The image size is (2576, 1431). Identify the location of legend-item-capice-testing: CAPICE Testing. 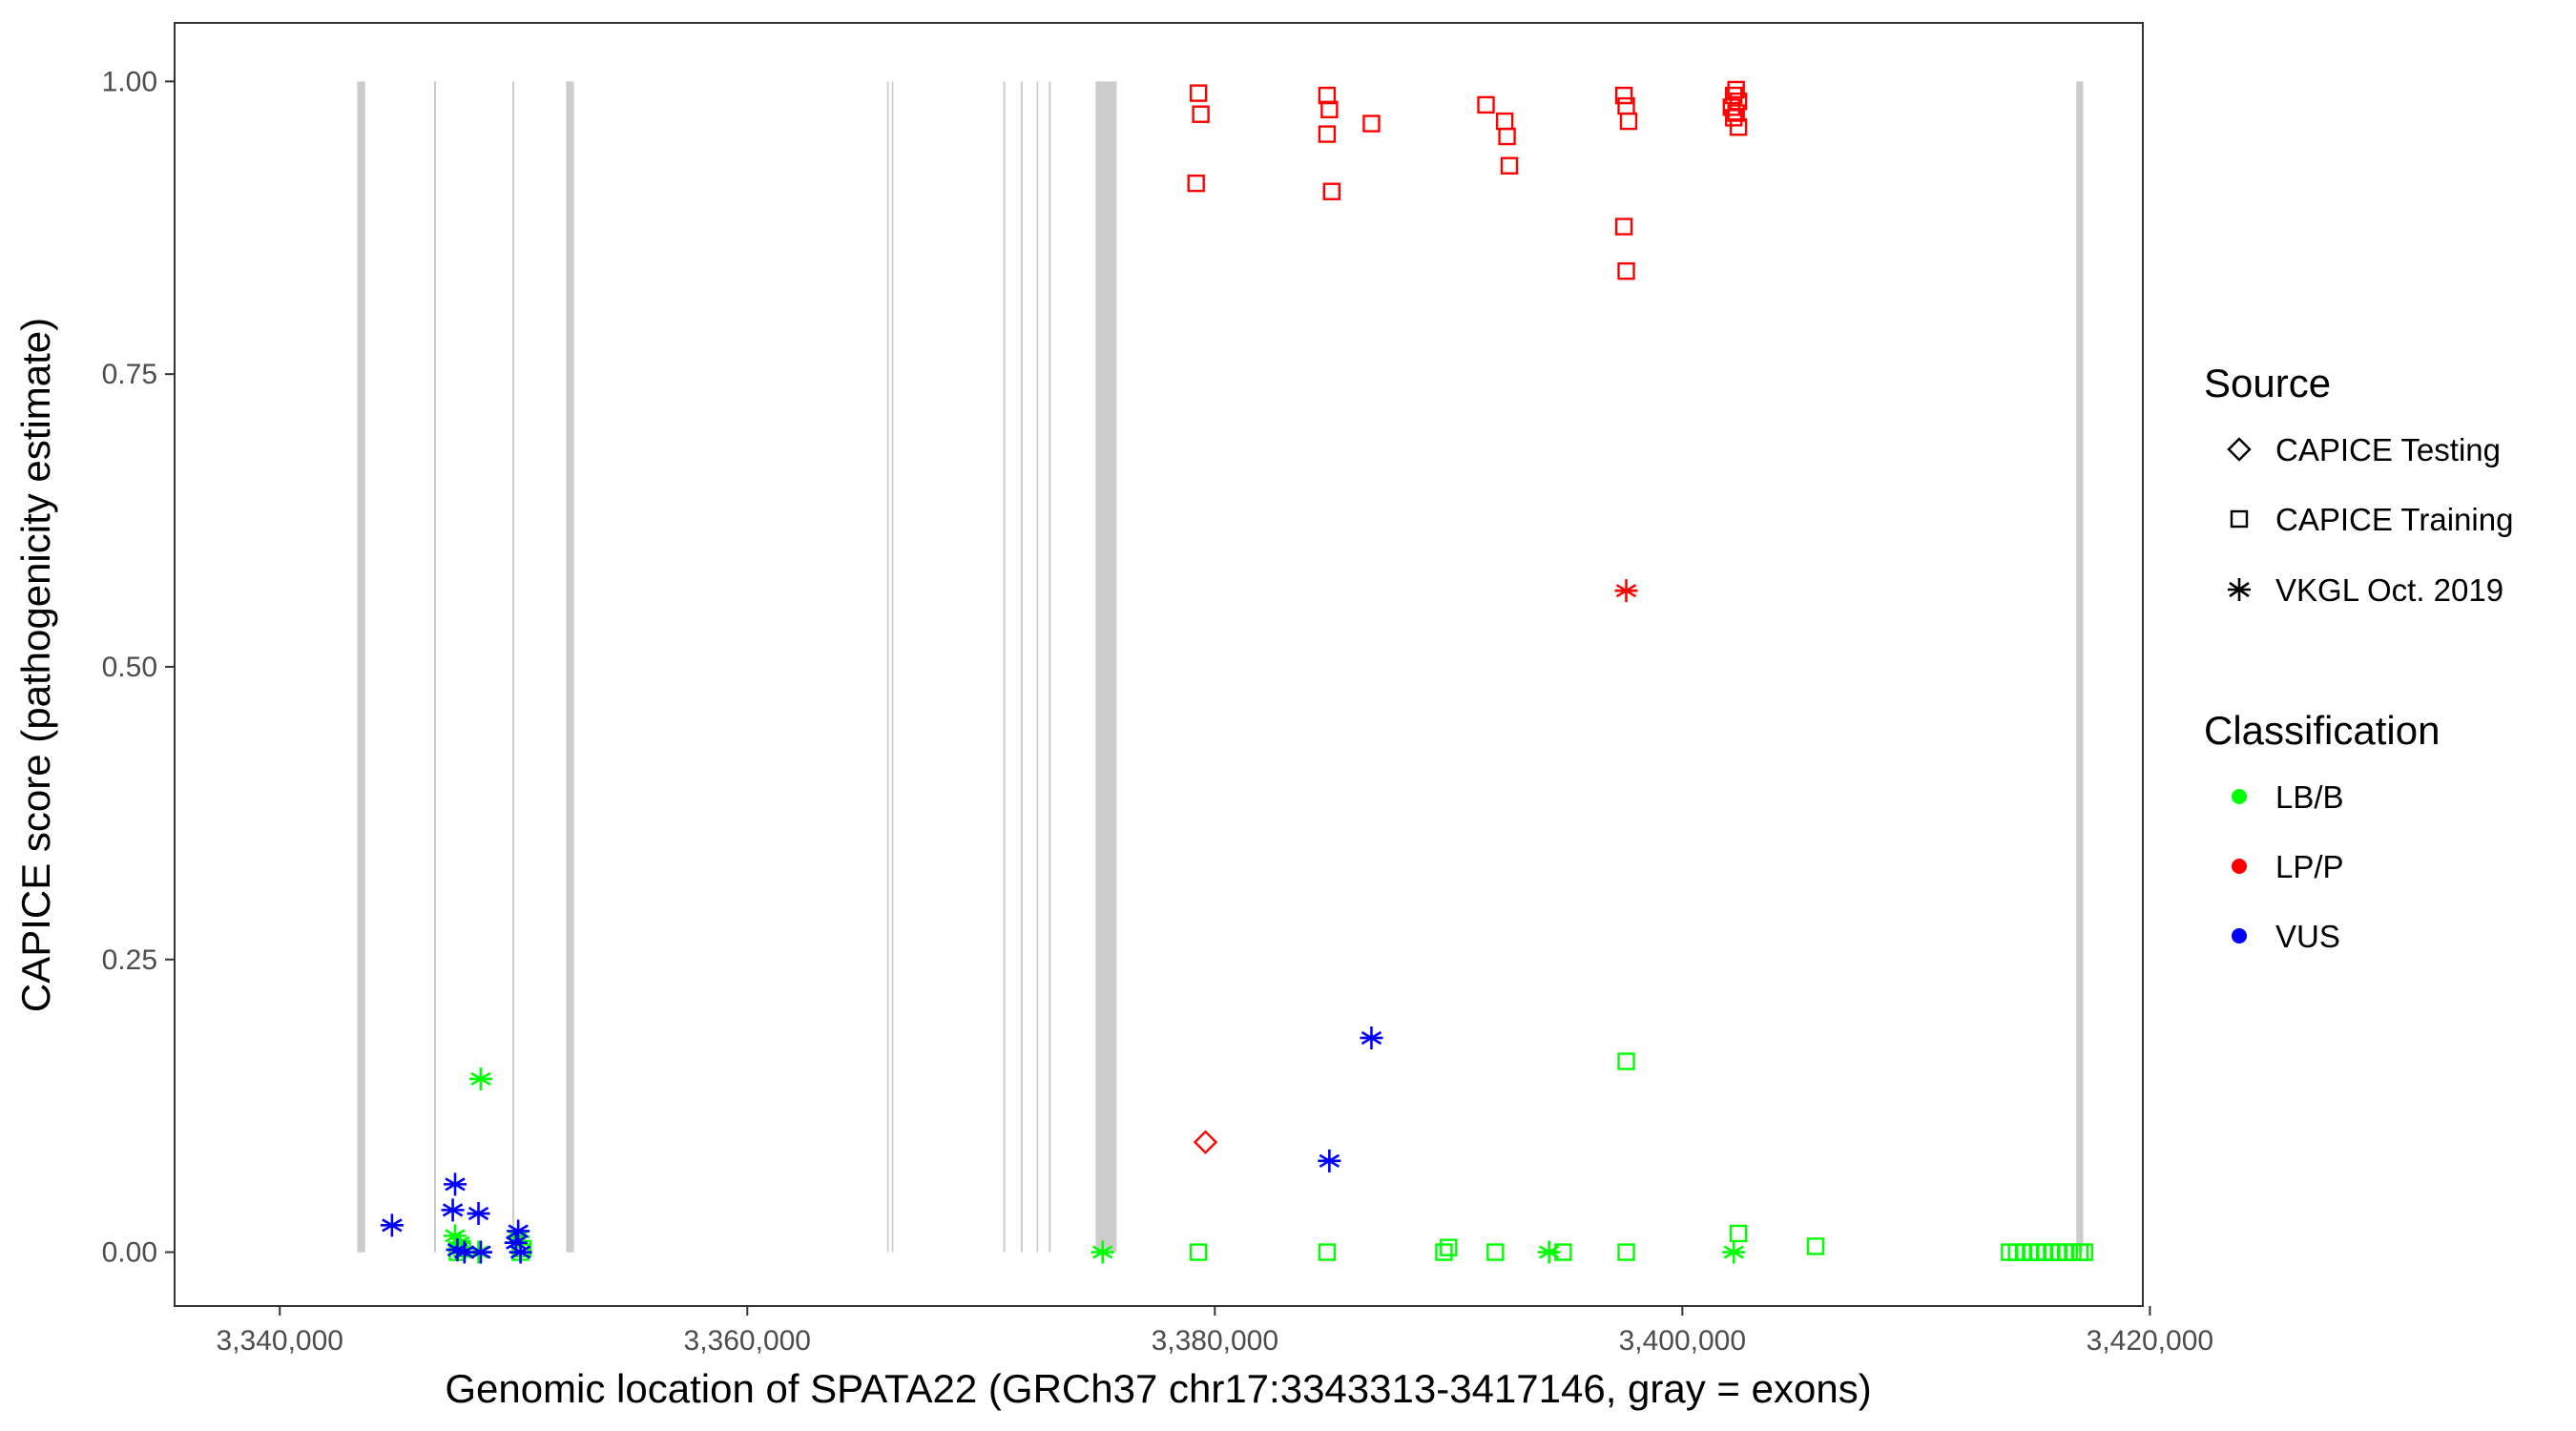
(2364, 449).